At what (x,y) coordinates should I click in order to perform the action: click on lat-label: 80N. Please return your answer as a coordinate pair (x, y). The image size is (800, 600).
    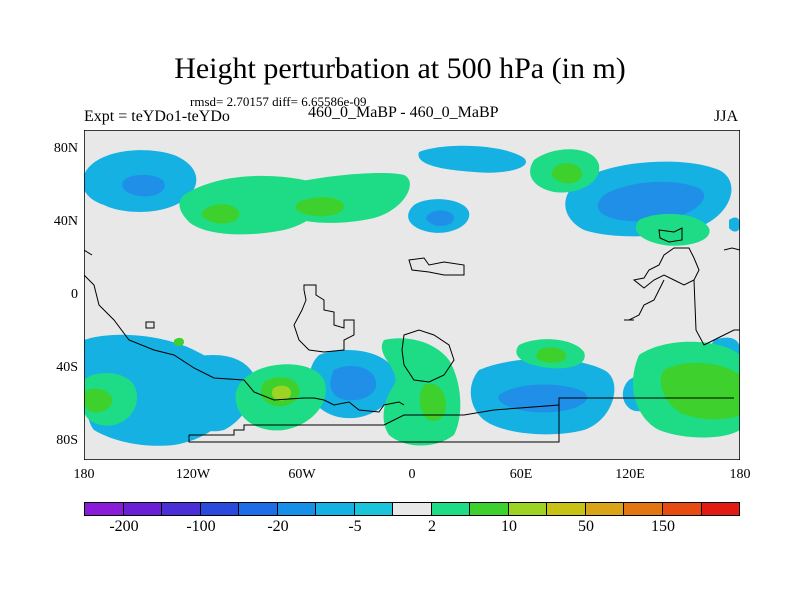
    Looking at the image, I should click on (65, 148).